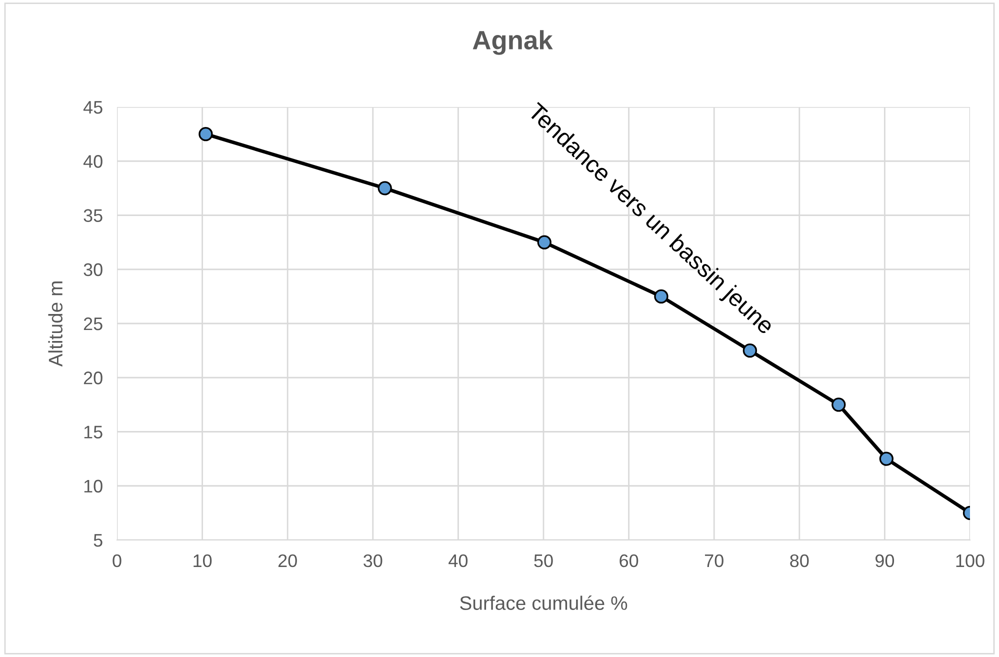 This screenshot has width=999, height=657. Describe the element at coordinates (970, 561) in the screenshot. I see `x-tick-label: 100` at that location.